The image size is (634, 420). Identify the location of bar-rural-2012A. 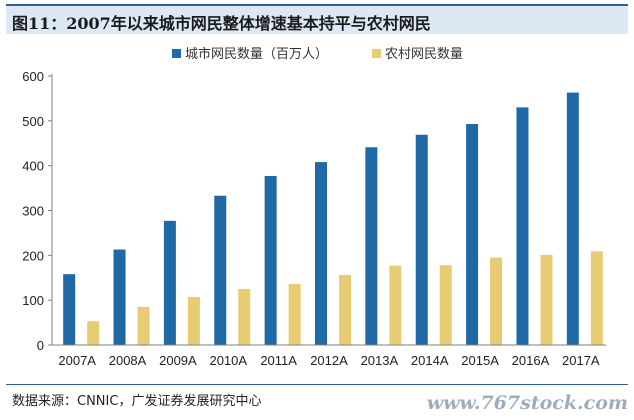
(345, 310).